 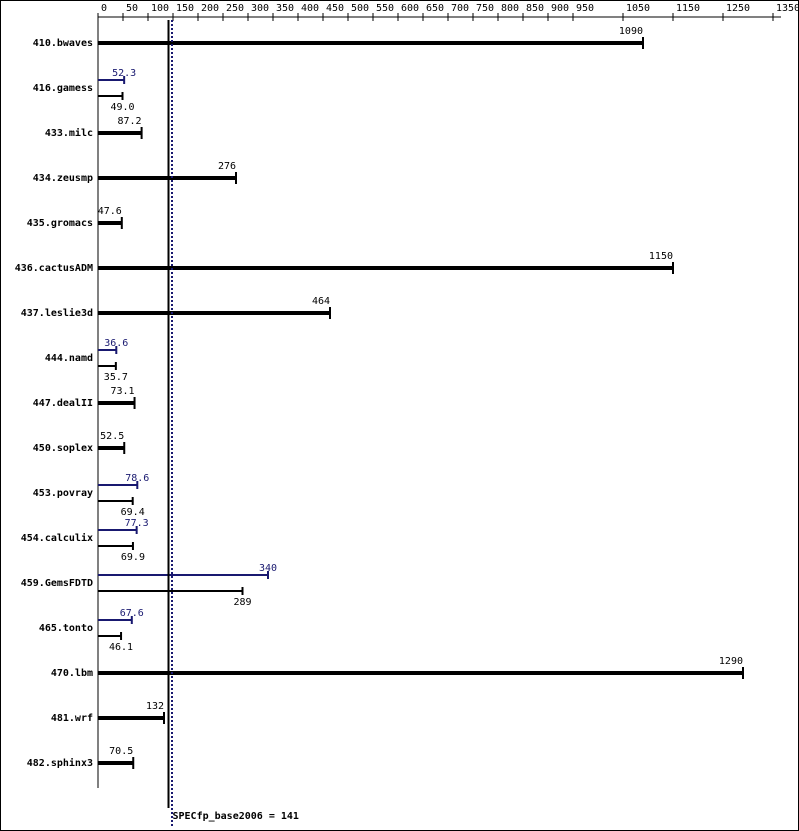 What do you see at coordinates (132, 8) in the screenshot?
I see `x-tick-label: 50` at bounding box center [132, 8].